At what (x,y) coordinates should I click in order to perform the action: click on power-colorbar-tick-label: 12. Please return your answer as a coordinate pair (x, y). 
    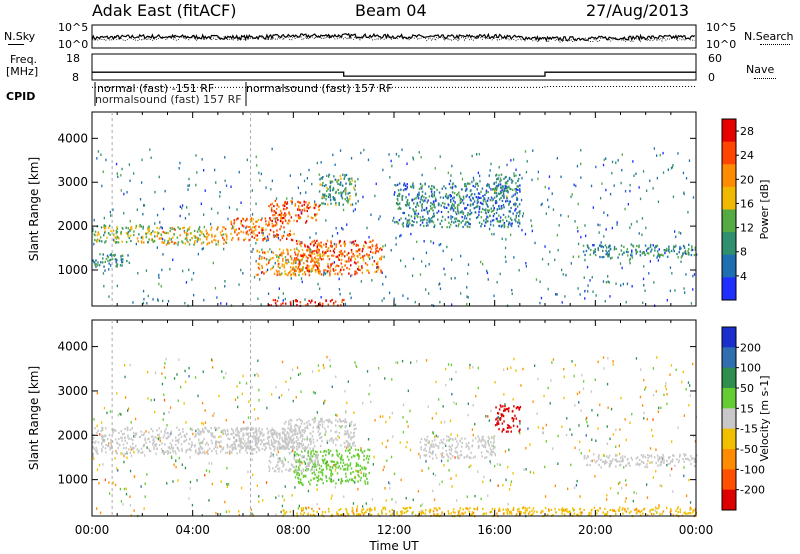
    Looking at the image, I should click on (747, 228).